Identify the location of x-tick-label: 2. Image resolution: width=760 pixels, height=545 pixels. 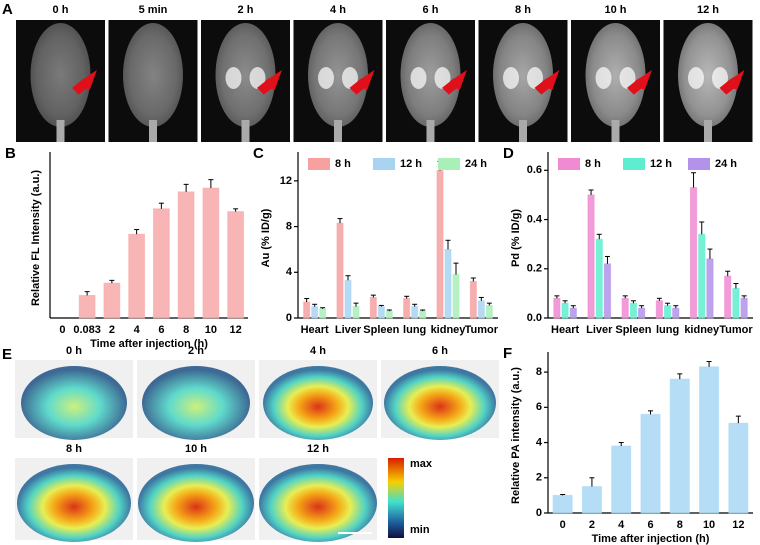
(112, 330).